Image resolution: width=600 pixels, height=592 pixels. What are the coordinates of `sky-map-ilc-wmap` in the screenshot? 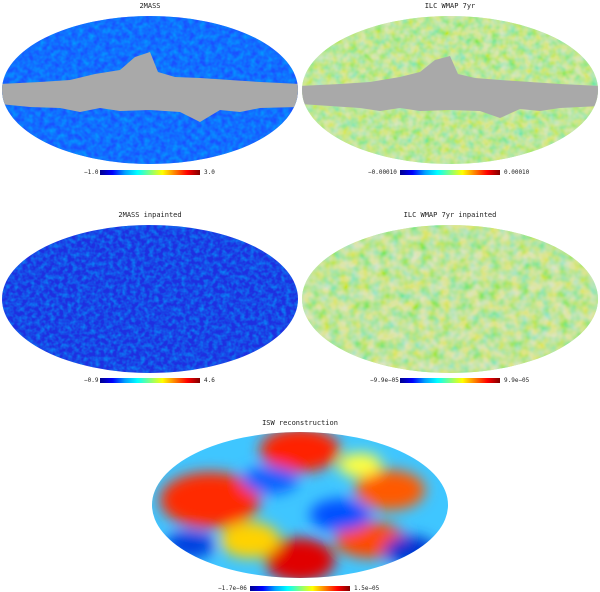 It's located at (450, 90).